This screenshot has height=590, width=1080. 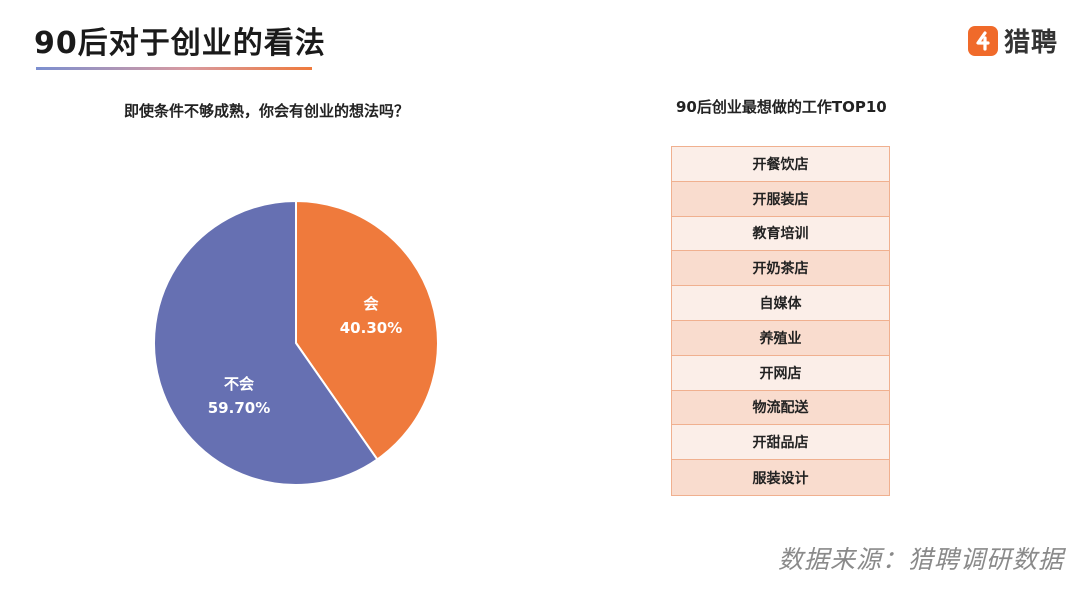 I want to click on pie-chart-svg, so click(x=296, y=342).